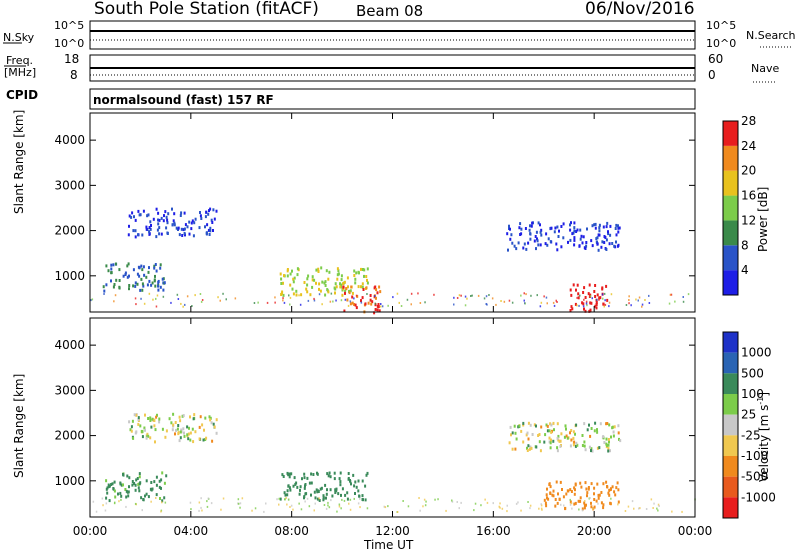 Image resolution: width=800 pixels, height=554 pixels. What do you see at coordinates (72, 59) in the screenshot?
I see `freq-tick-top: 18` at bounding box center [72, 59].